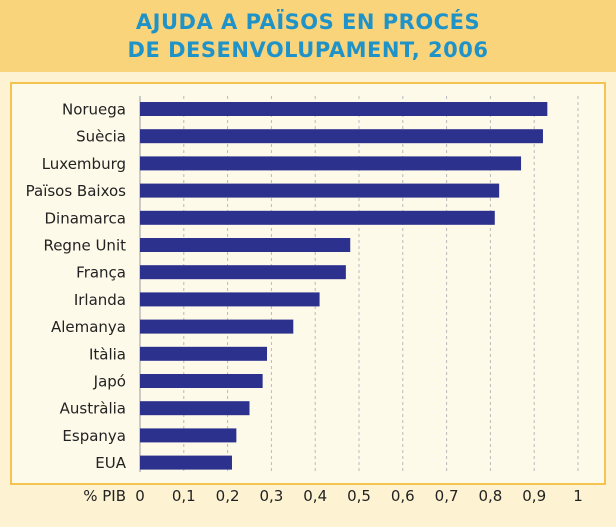 This screenshot has height=527, width=616. I want to click on category-label: Itàlia, so click(107, 354).